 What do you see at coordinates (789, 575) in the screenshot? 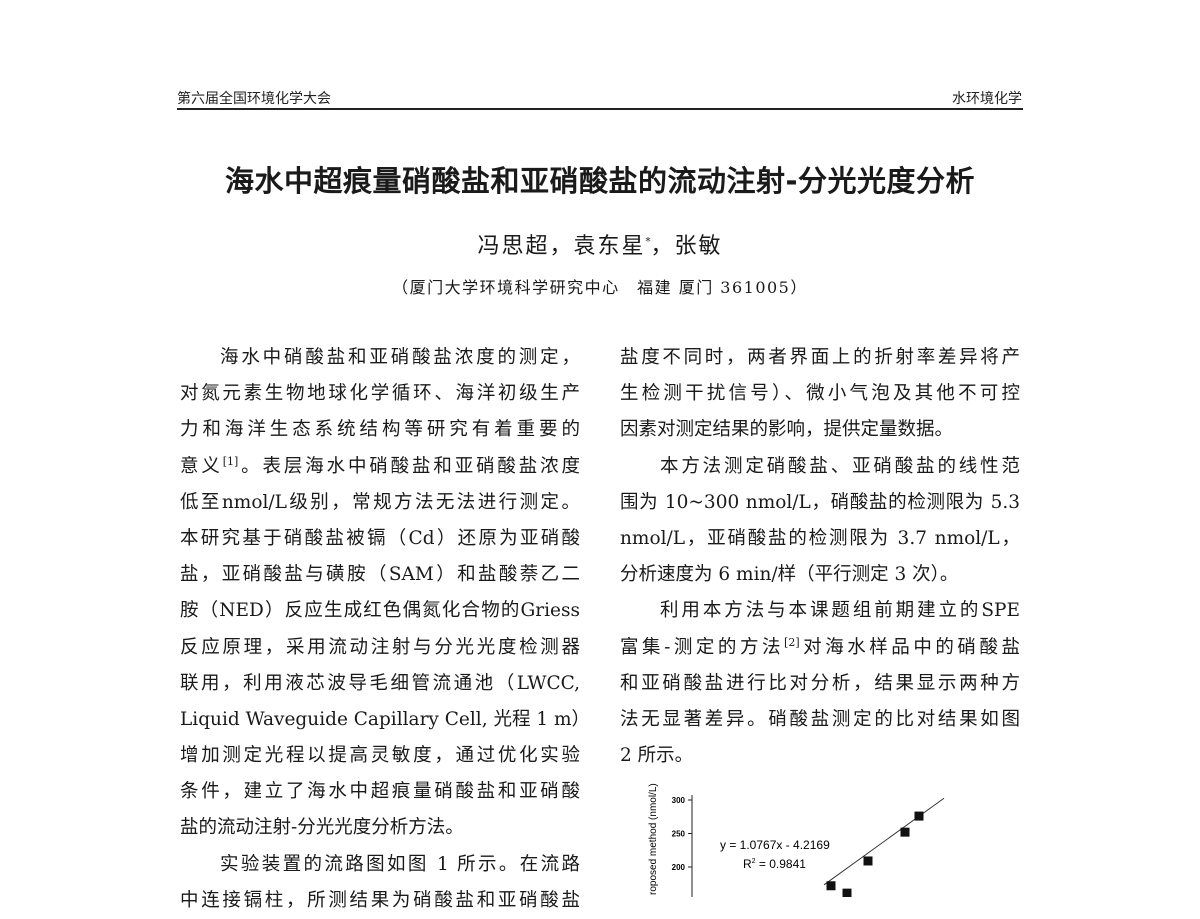
I see `text-line: 分析速度为 6 min/样（平行测定 3 次）。` at bounding box center [789, 575].